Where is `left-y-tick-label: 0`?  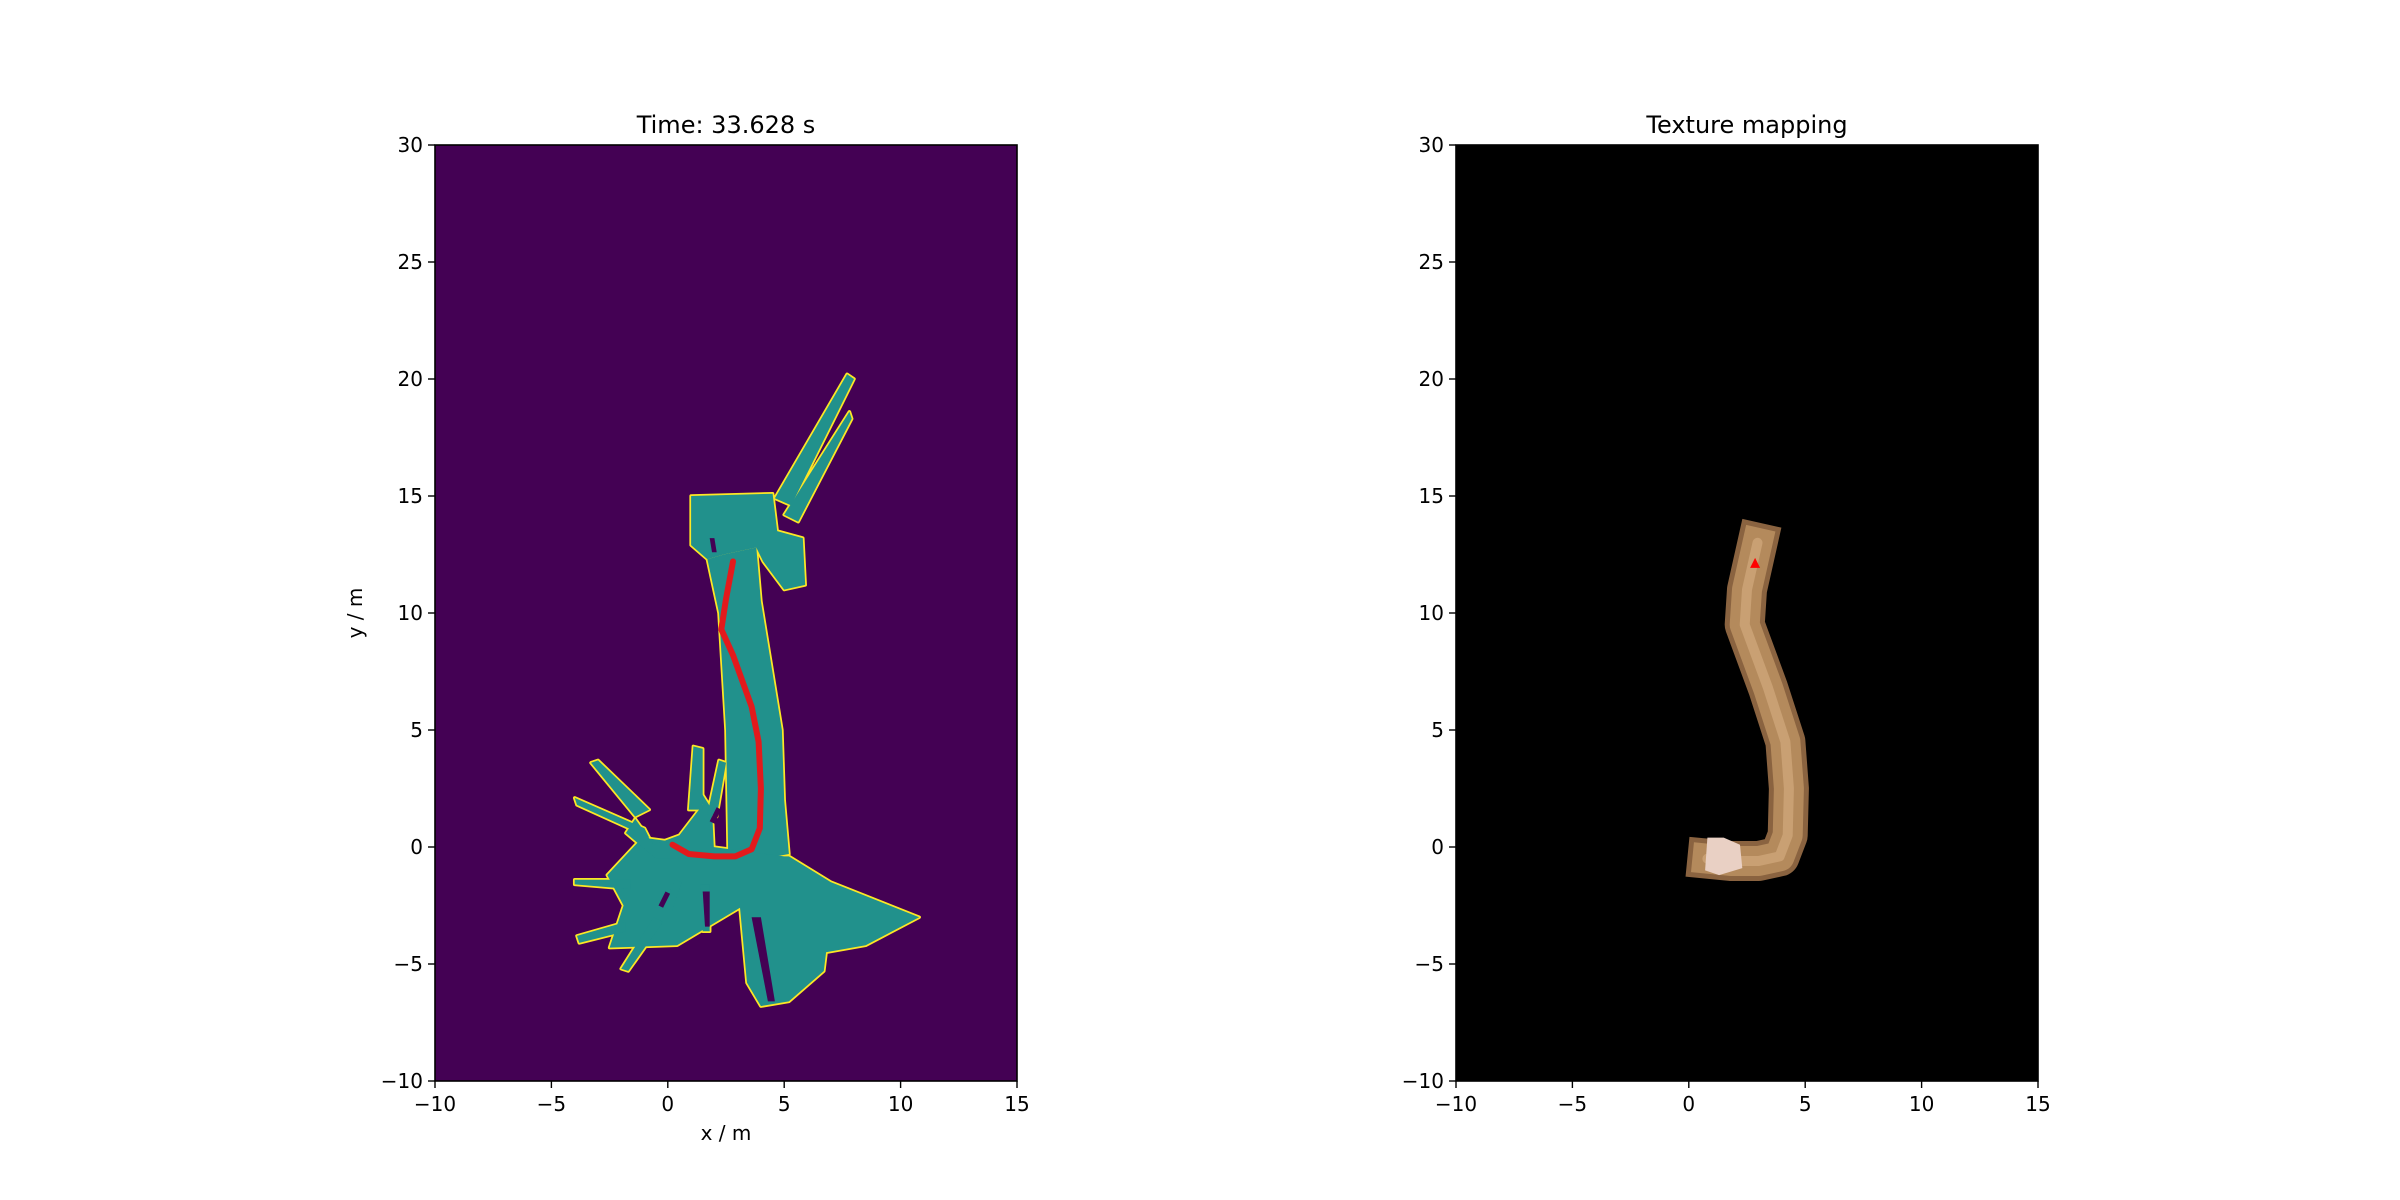 left-y-tick-label: 0 is located at coordinates (416, 847).